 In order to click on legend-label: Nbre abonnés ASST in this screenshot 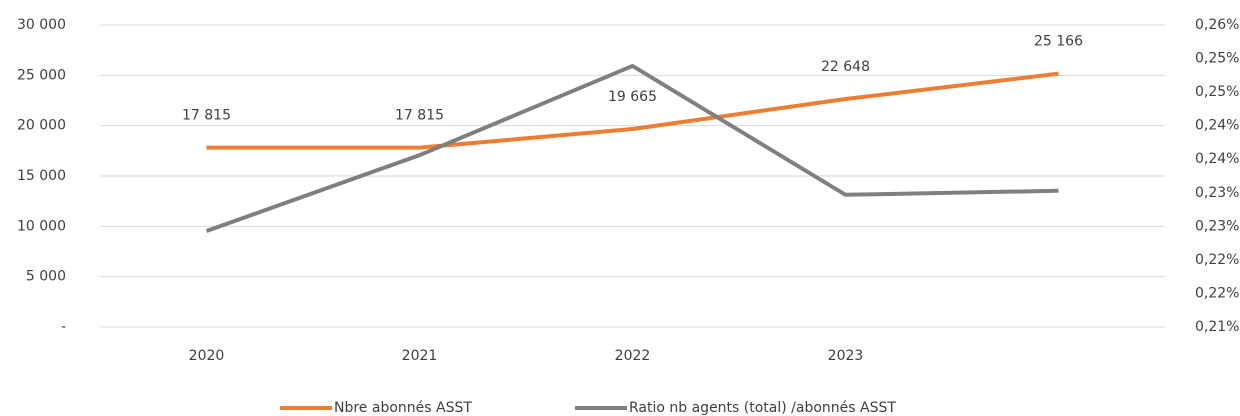, I will do `click(403, 408)`.